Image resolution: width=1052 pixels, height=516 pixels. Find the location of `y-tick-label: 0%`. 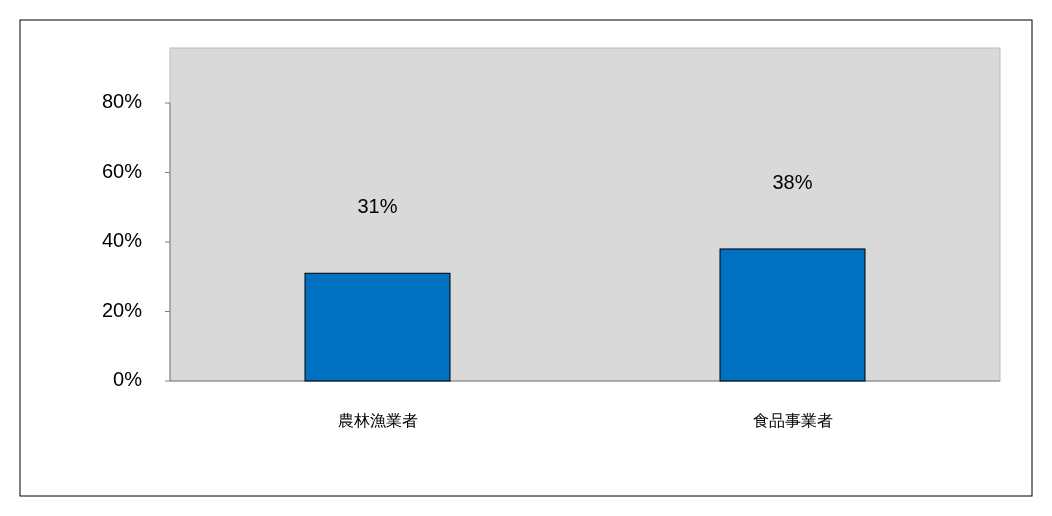

y-tick-label: 0% is located at coordinates (128, 379).